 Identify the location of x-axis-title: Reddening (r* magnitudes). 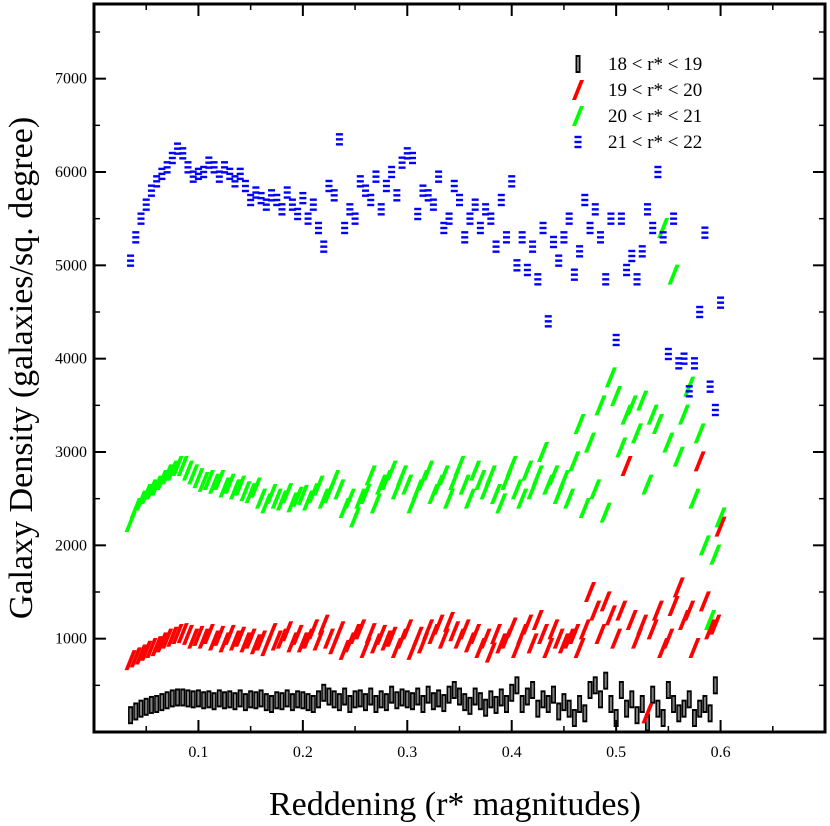
(455, 804).